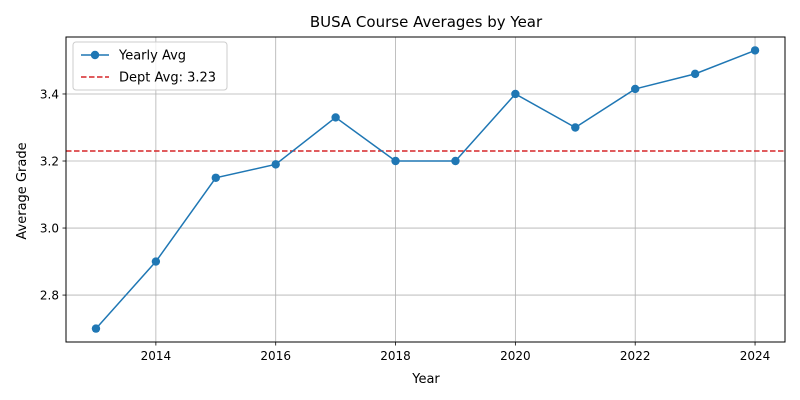  Describe the element at coordinates (456, 352) in the screenshot. I see `x-axis-ticks: 2014 2016 2018 2020 2022 2024` at that location.